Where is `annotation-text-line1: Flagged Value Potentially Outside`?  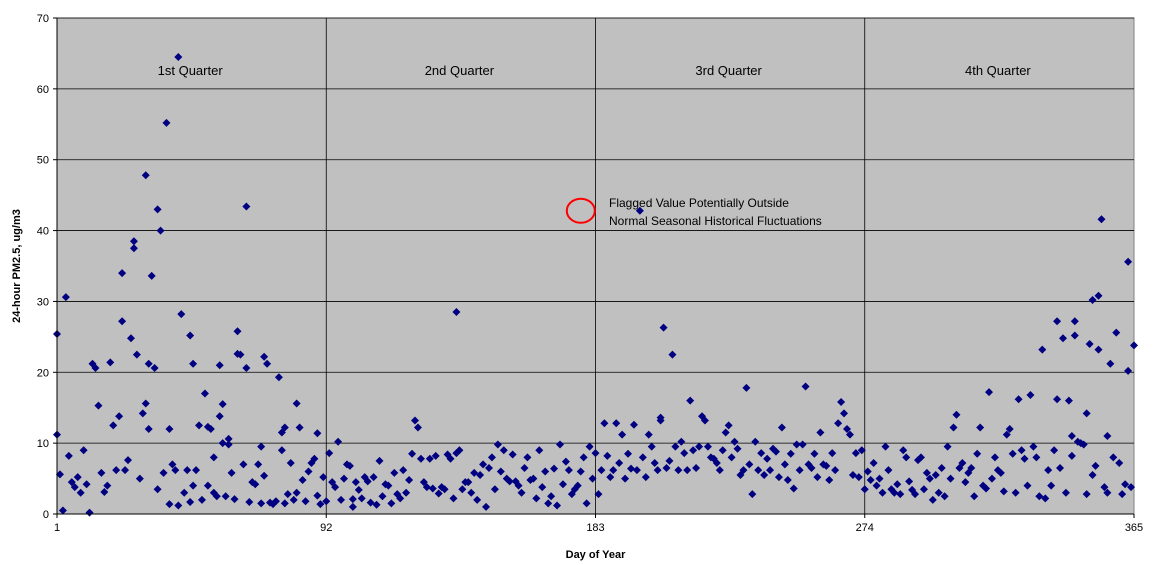 annotation-text-line1: Flagged Value Potentially Outside is located at coordinates (699, 203).